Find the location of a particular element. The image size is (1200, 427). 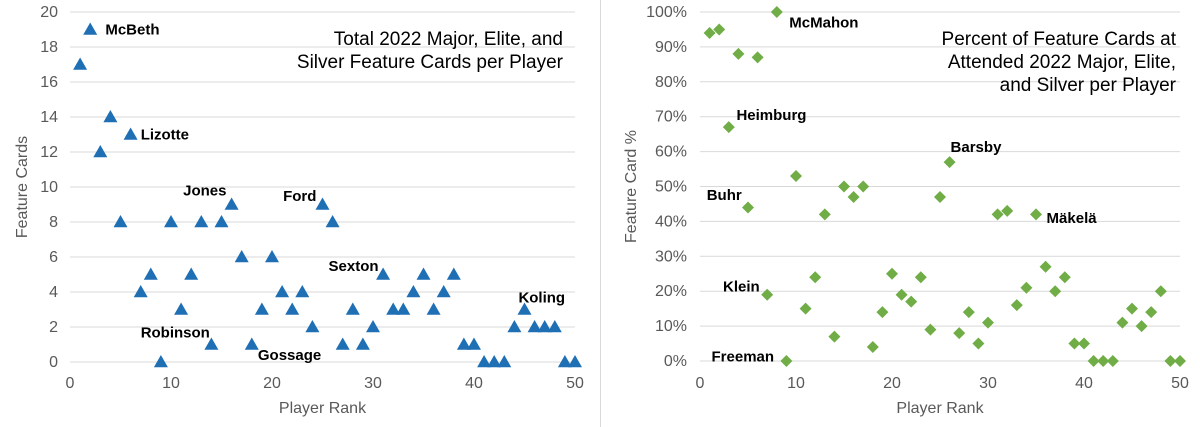

player-annotation: Heimburg is located at coordinates (771, 115).